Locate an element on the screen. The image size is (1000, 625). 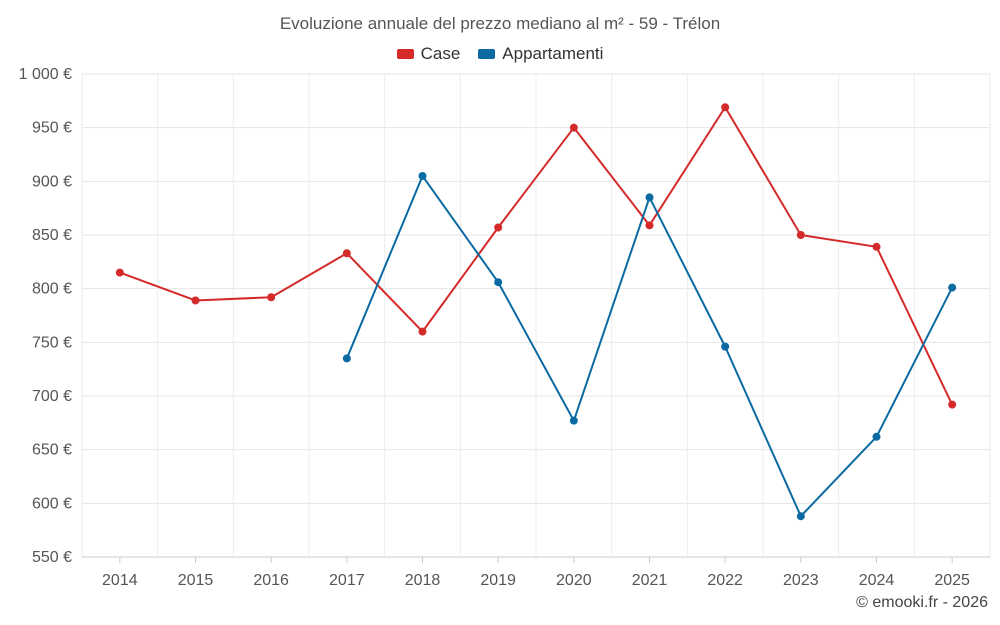
legend-label-appartamenti: Appartamenti is located at coordinates (553, 53).